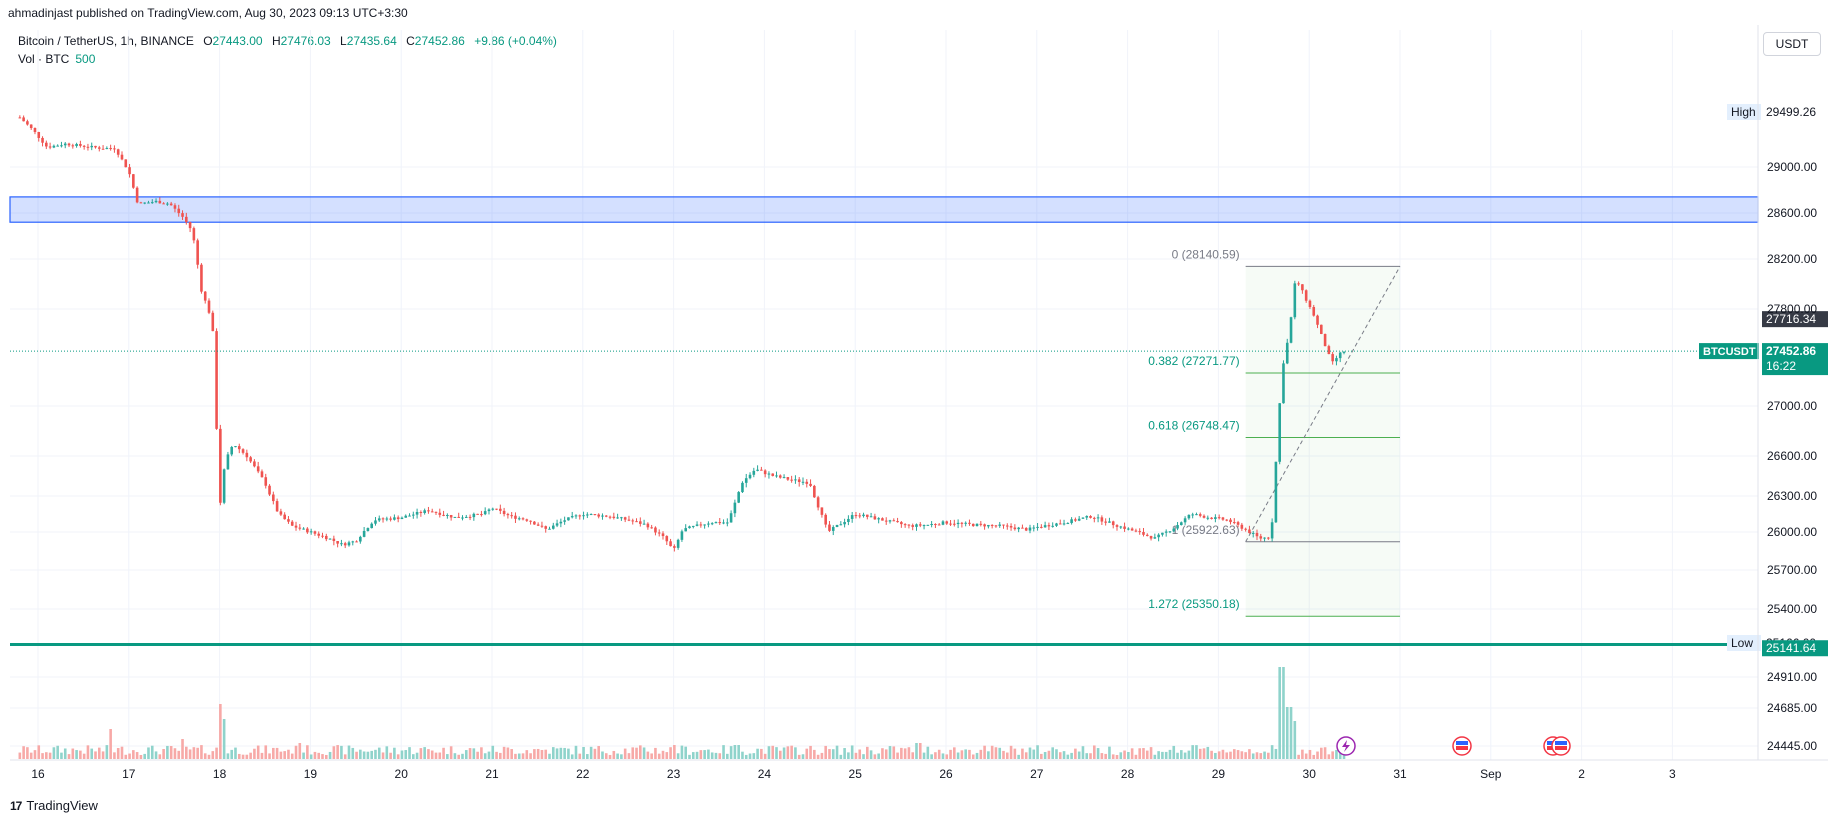 The image size is (1835, 823). Describe the element at coordinates (1561, 743) in the screenshot. I see `flag-stripe-icon` at that location.